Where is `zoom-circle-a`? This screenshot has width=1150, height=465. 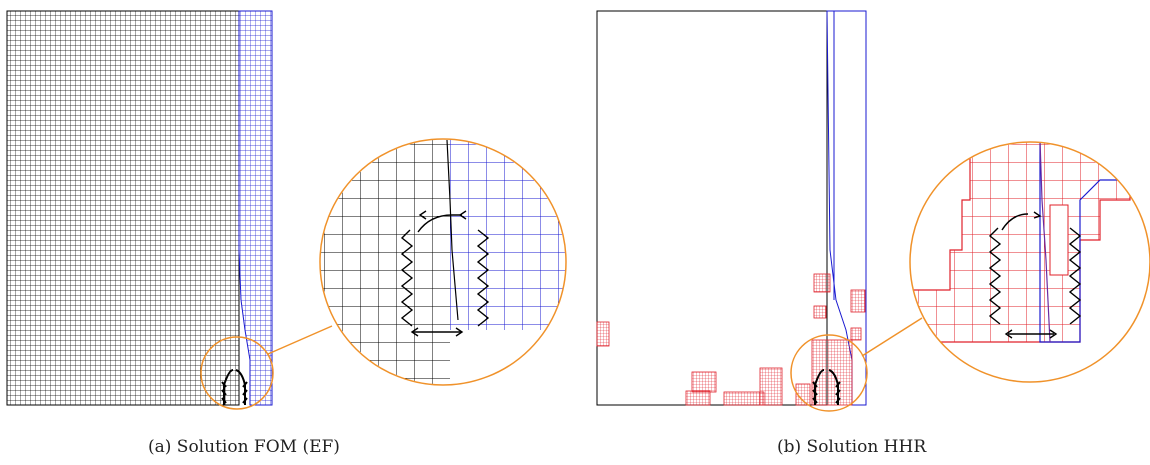
zoom-circle-a is located at coordinates (443, 262).